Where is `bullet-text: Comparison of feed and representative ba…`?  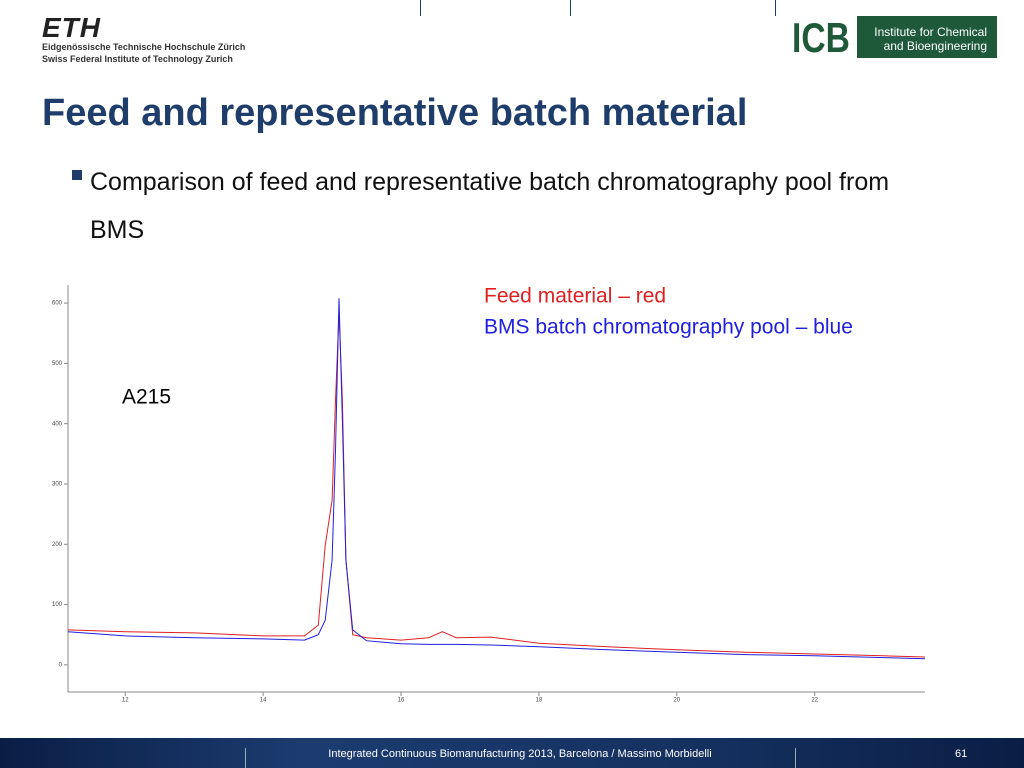
bullet-text: Comparison of feed and representative ba… is located at coordinates (490, 206).